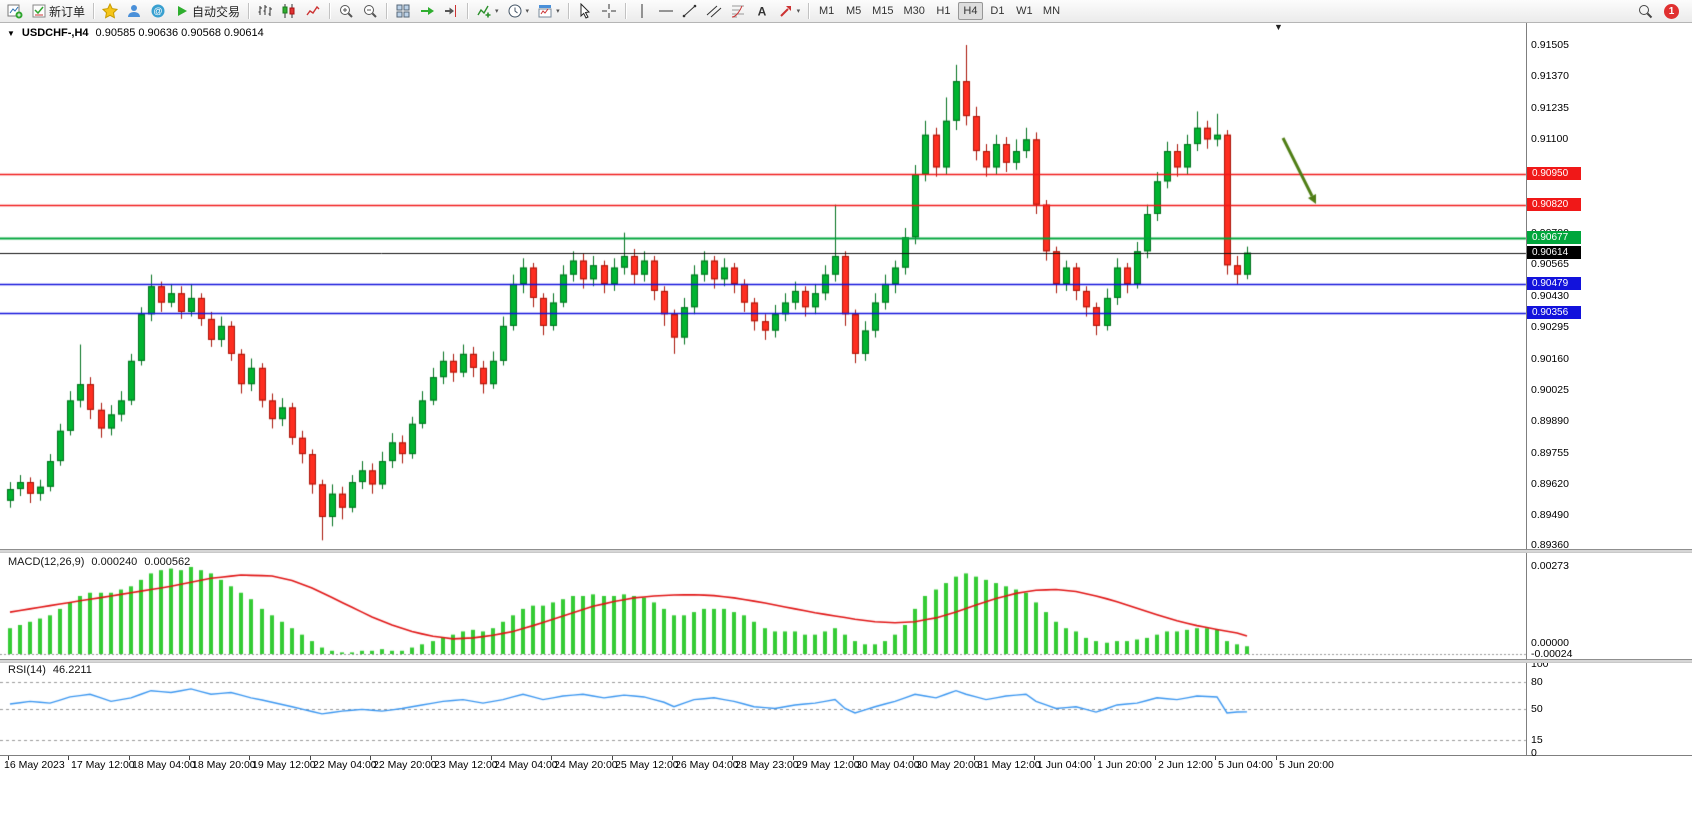 The height and width of the screenshot is (839, 1692). Describe the element at coordinates (1609, 388) in the screenshot. I see `price-axis` at that location.